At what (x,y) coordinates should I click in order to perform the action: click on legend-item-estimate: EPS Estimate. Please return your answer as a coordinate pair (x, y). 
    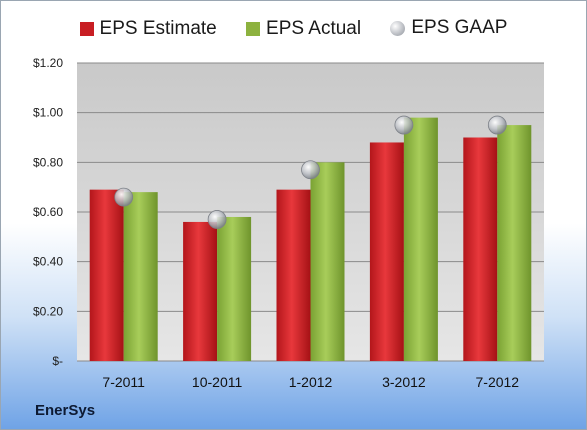
    Looking at the image, I should click on (148, 28).